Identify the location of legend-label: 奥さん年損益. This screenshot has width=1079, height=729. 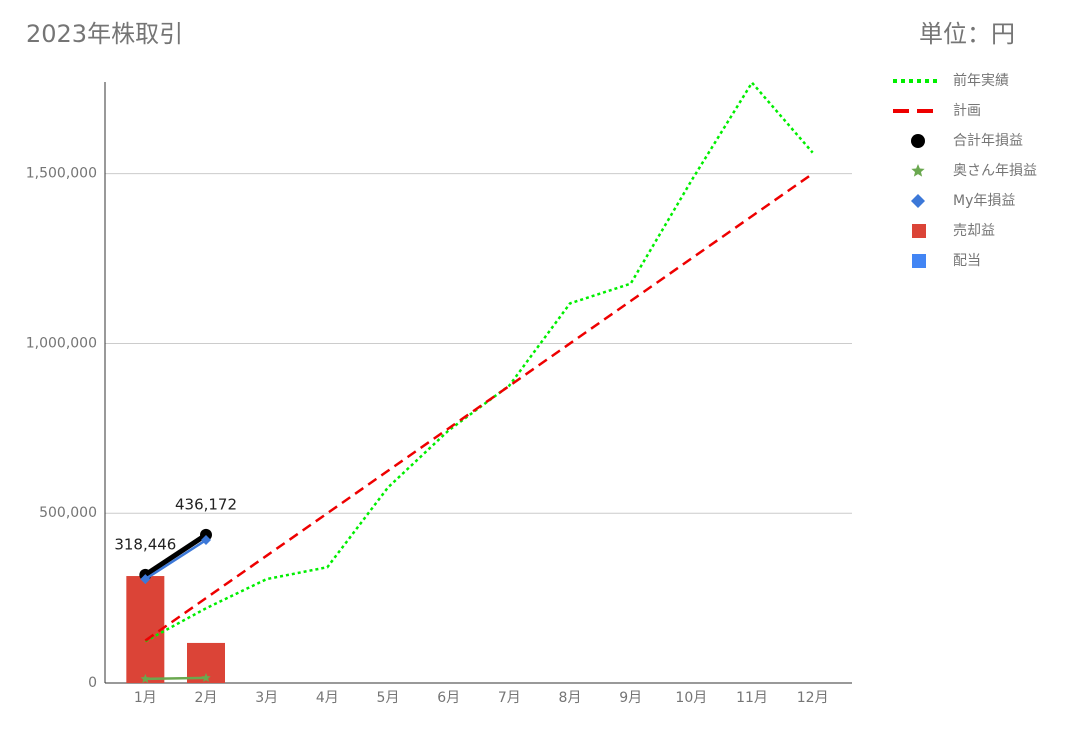
(995, 170).